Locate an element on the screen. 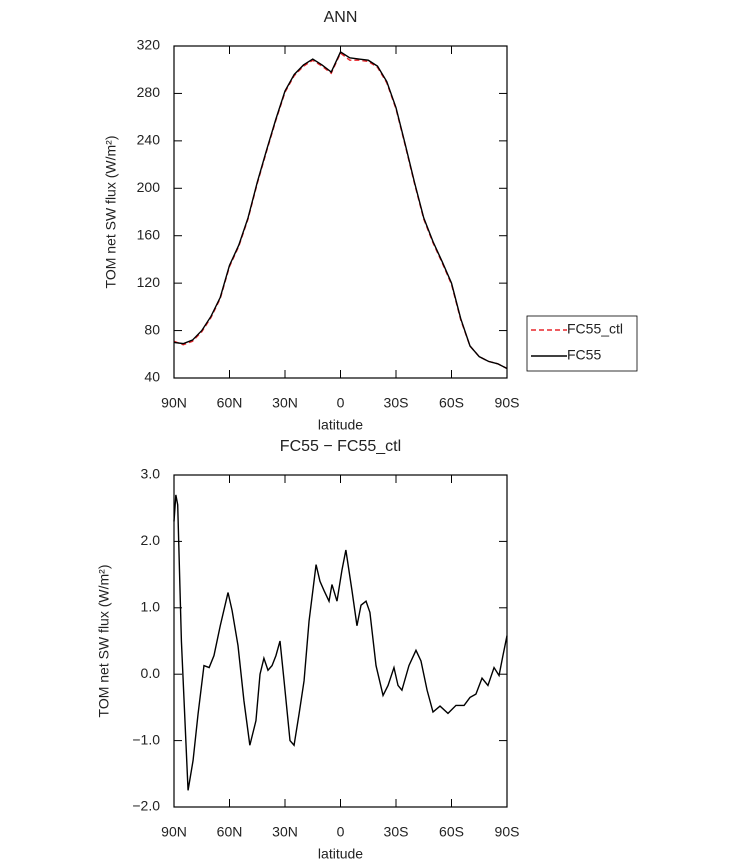  legend-frame is located at coordinates (582, 343).